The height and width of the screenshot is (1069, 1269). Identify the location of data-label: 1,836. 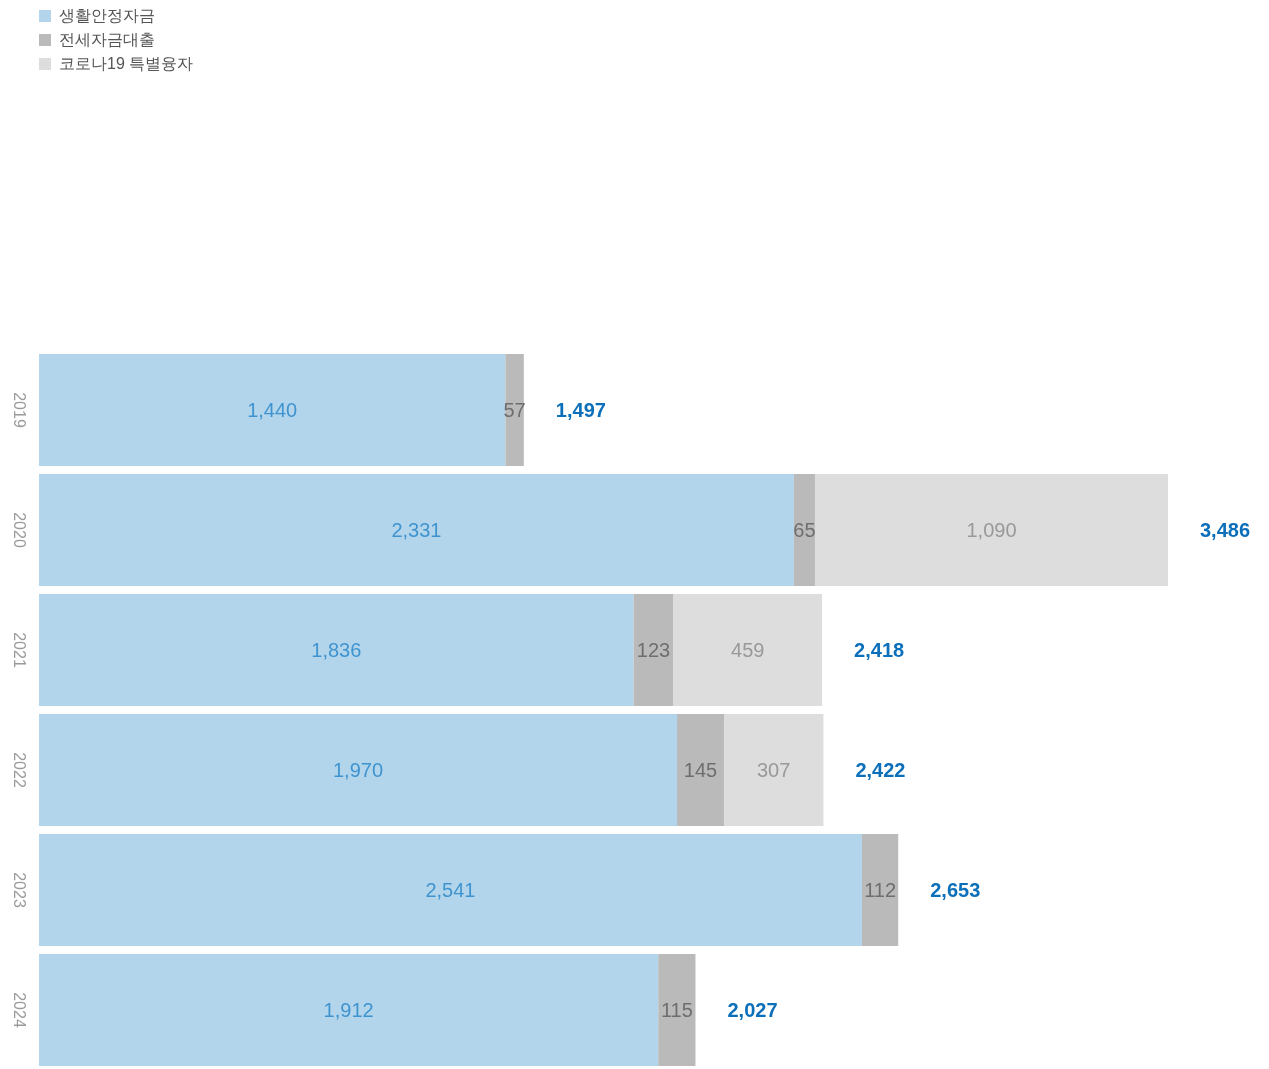
(336, 650).